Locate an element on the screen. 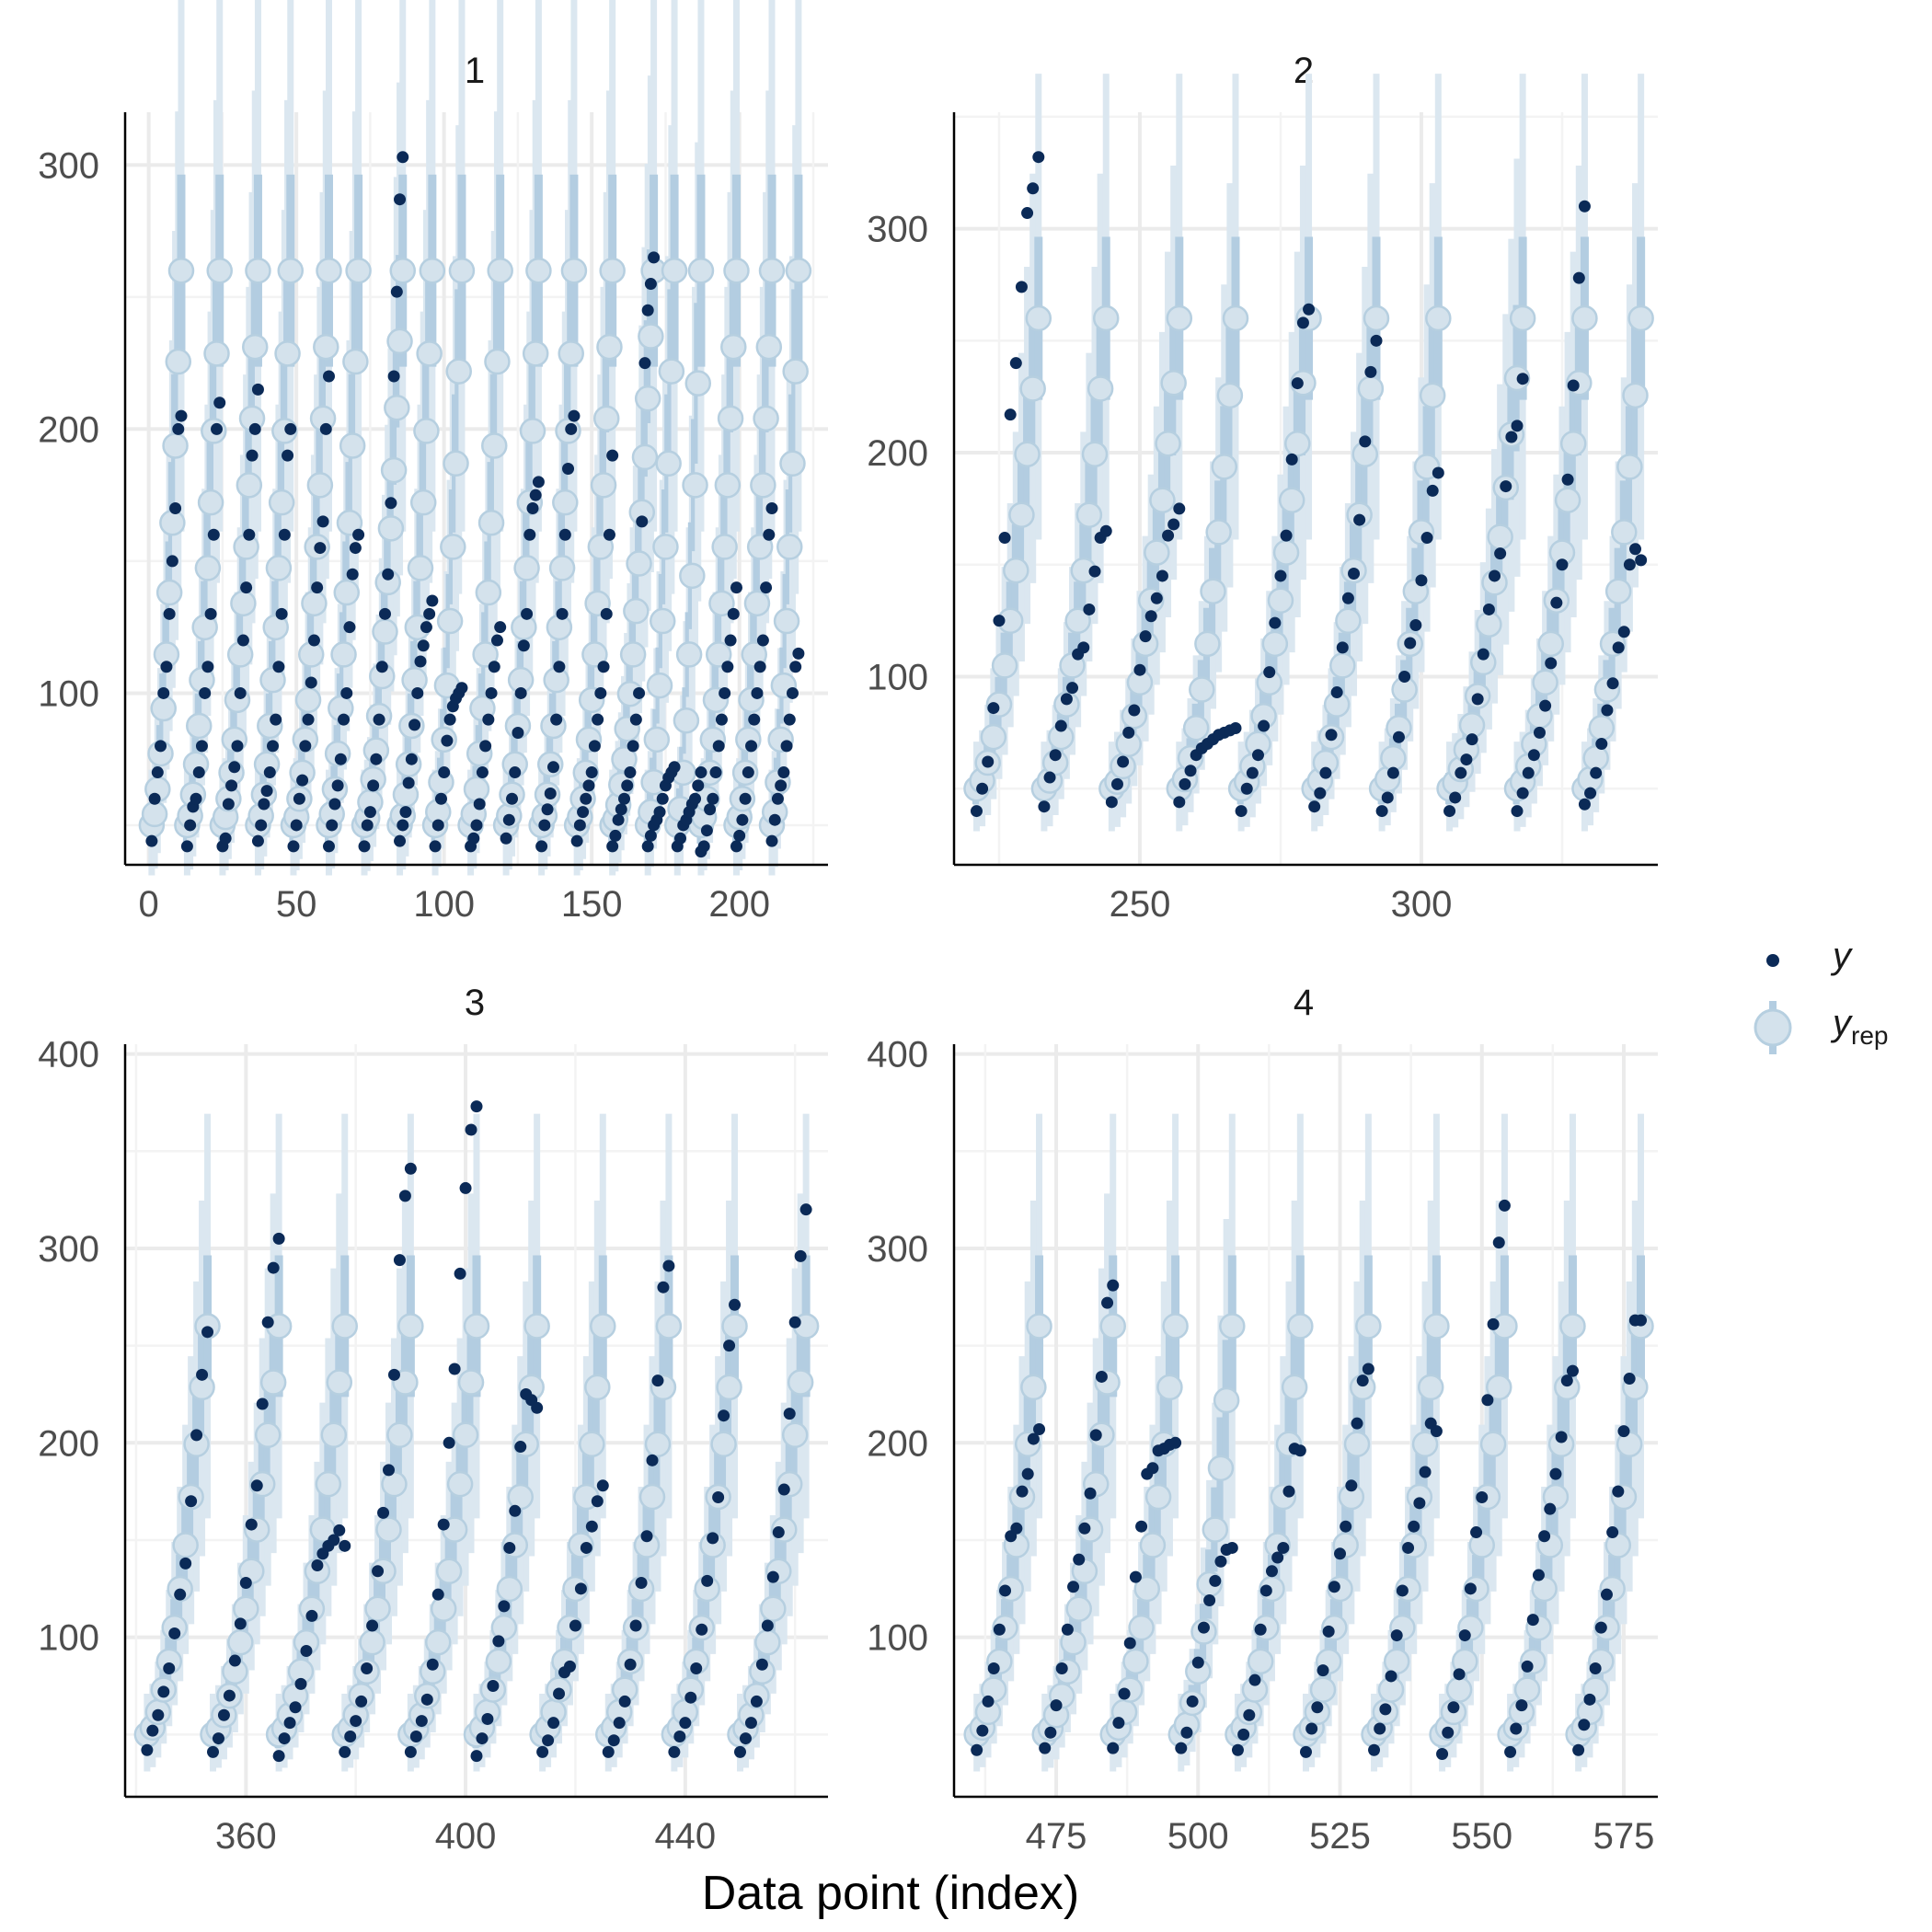 The width and height of the screenshot is (1932, 1932). x-tick-label: 200 is located at coordinates (739, 904).